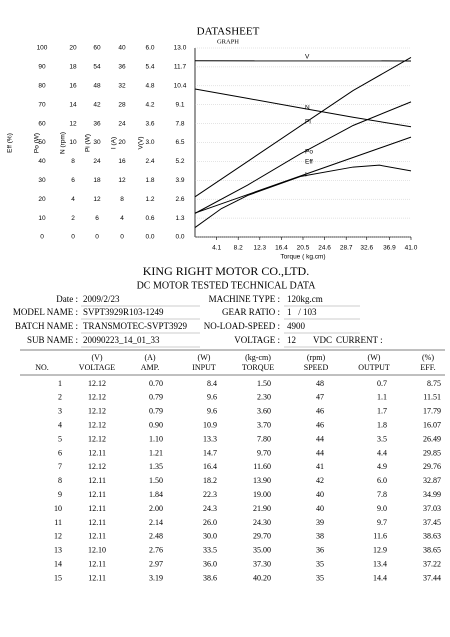 This screenshot has height=637, width=450. What do you see at coordinates (42, 142) in the screenshot?
I see `y-tick-label: 50` at bounding box center [42, 142].